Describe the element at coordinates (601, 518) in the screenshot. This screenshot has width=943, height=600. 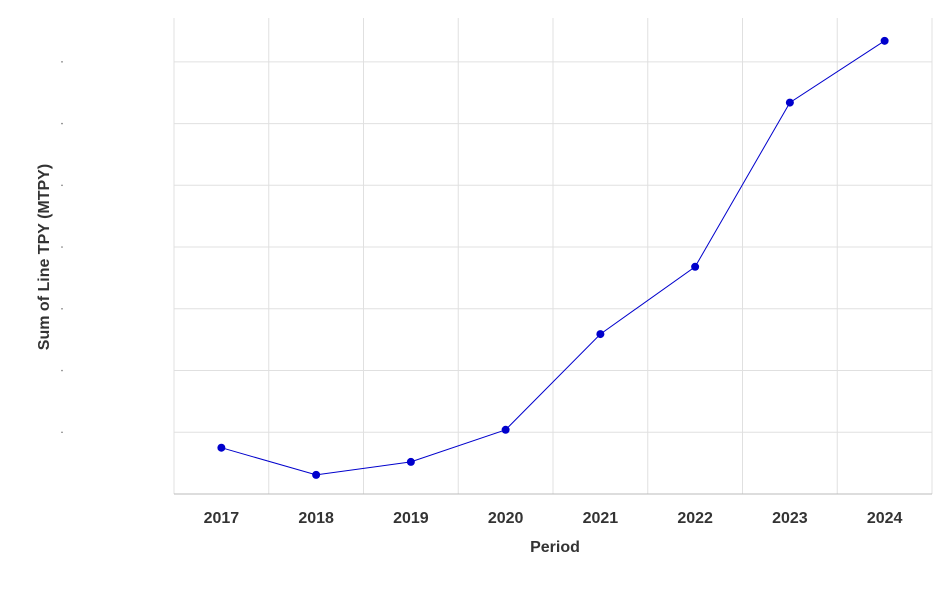
I see `x-tick-label: 2021` at that location.